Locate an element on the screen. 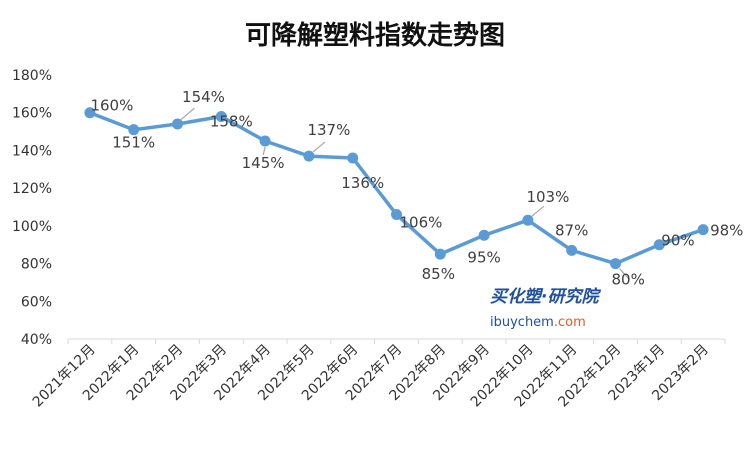 The image size is (750, 450). watermark-site: ibuychem.com is located at coordinates (538, 322).